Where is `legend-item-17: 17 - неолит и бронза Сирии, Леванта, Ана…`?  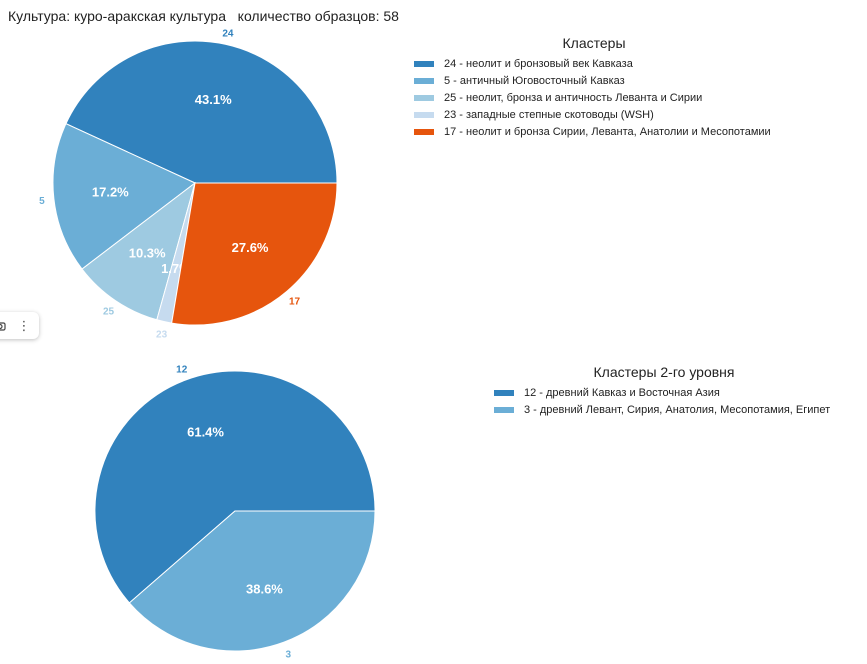
legend-item-17: 17 - неолит и бронза Сирии, Леванта, Ана… is located at coordinates (604, 131).